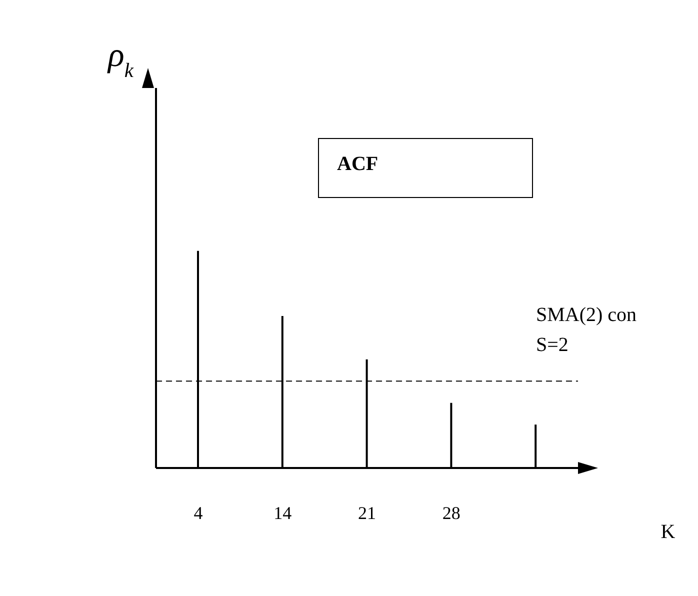 This screenshot has width=698, height=596. I want to click on x-tick-label: 4, so click(198, 512).